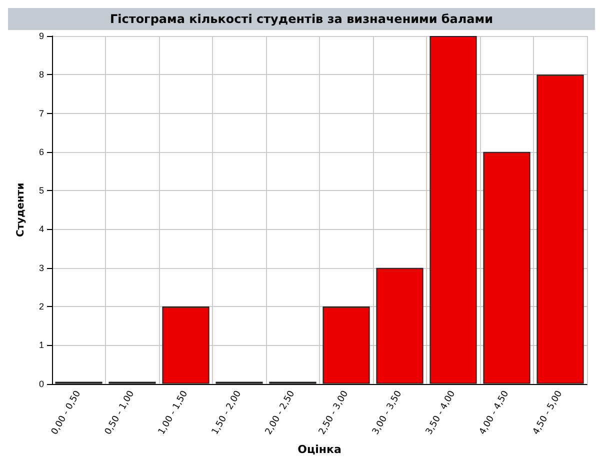 This screenshot has width=603, height=470. What do you see at coordinates (41, 383) in the screenshot?
I see `y-tick-label: 0` at bounding box center [41, 383].